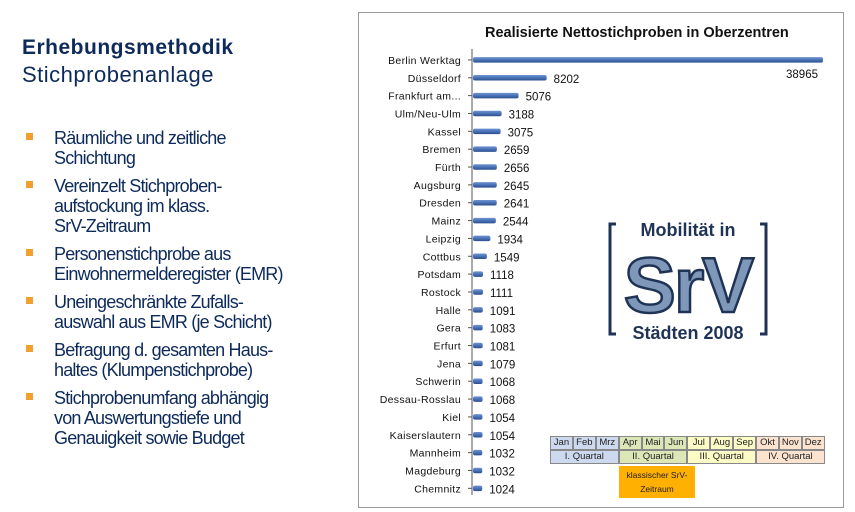  Describe the element at coordinates (745, 443) in the screenshot. I see `month-cell: Sep` at that location.